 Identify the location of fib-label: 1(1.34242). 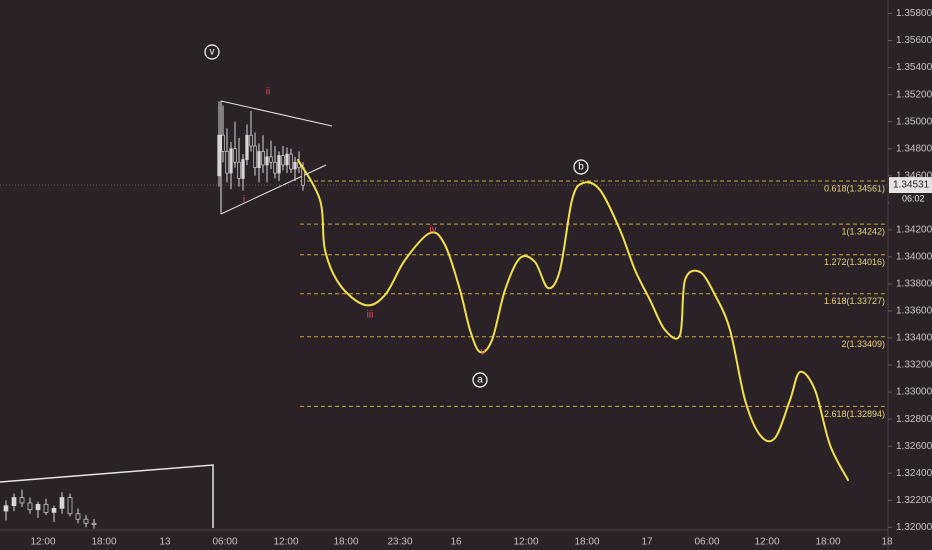
(863, 232).